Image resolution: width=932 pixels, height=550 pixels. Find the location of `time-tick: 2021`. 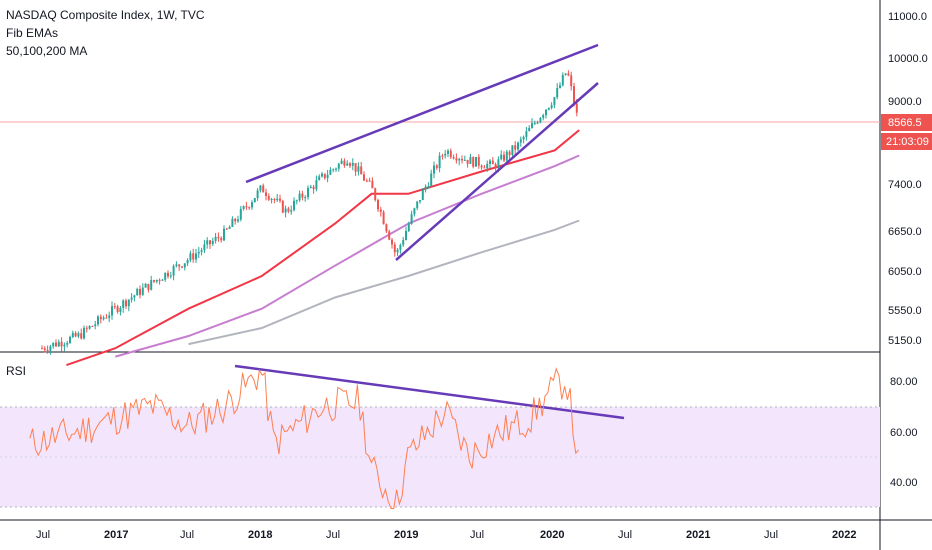

time-tick: 2021 is located at coordinates (698, 535).